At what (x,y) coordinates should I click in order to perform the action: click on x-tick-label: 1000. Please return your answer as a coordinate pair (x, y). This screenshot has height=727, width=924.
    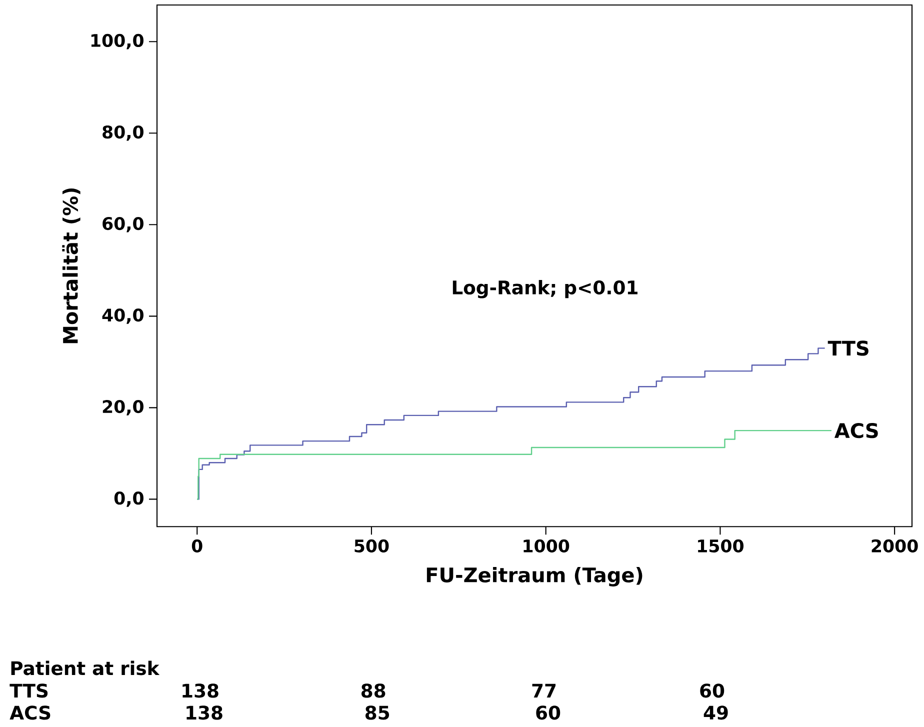
    Looking at the image, I should click on (547, 545).